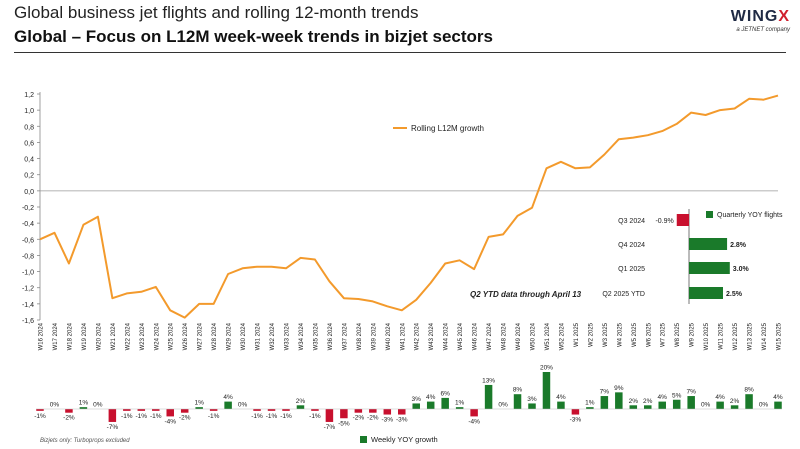 The height and width of the screenshot is (449, 800). What do you see at coordinates (763, 30) in the screenshot?
I see `logo-tagline: a JETNET company` at bounding box center [763, 30].